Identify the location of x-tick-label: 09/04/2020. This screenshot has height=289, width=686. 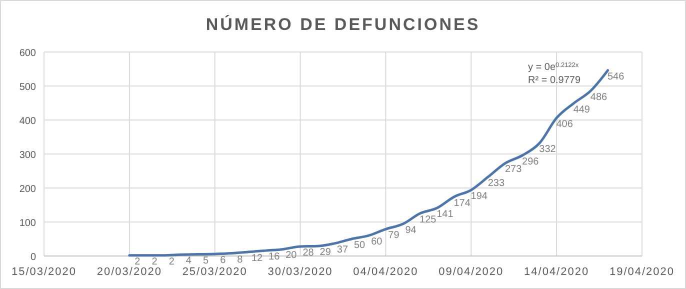
(471, 272).